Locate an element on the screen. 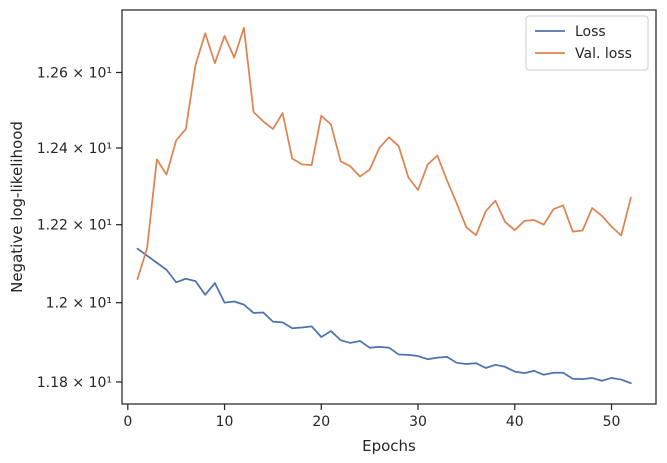 The width and height of the screenshot is (667, 463). x-tick-label: 30 is located at coordinates (418, 422).